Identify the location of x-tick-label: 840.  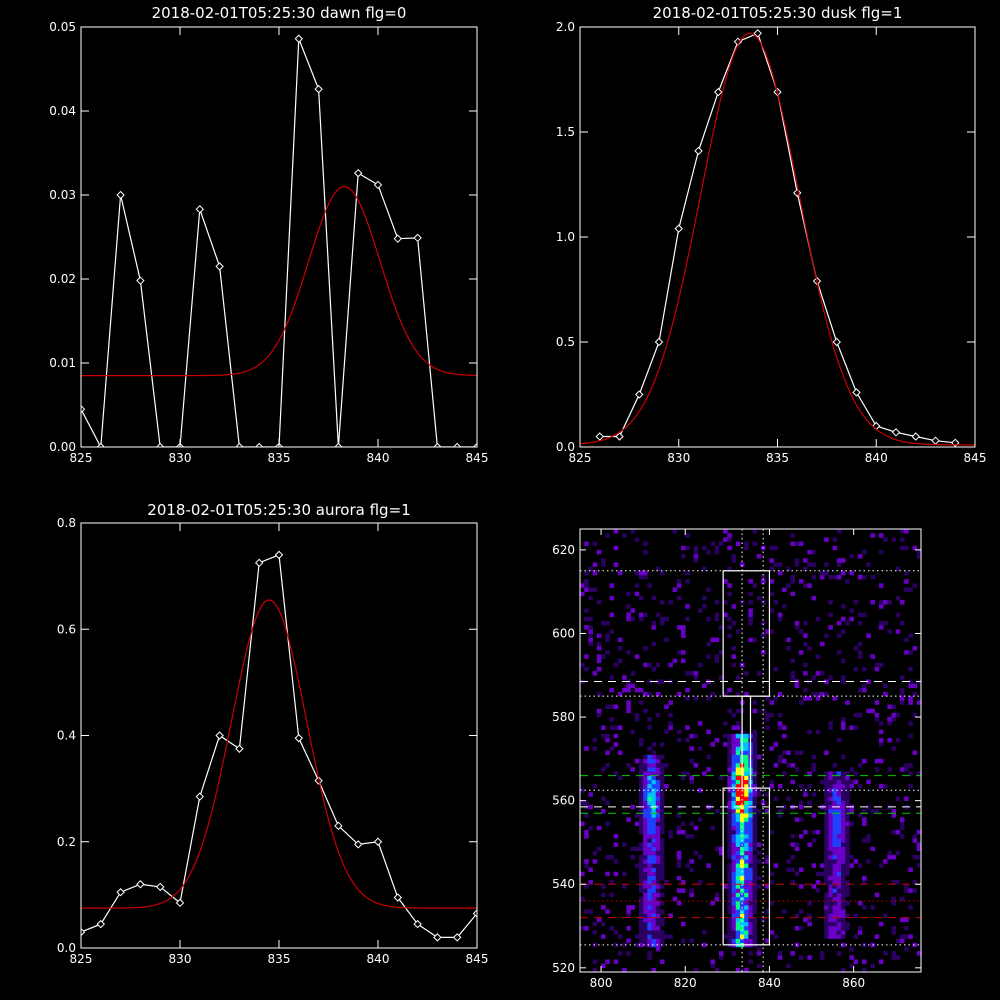
(378, 458).